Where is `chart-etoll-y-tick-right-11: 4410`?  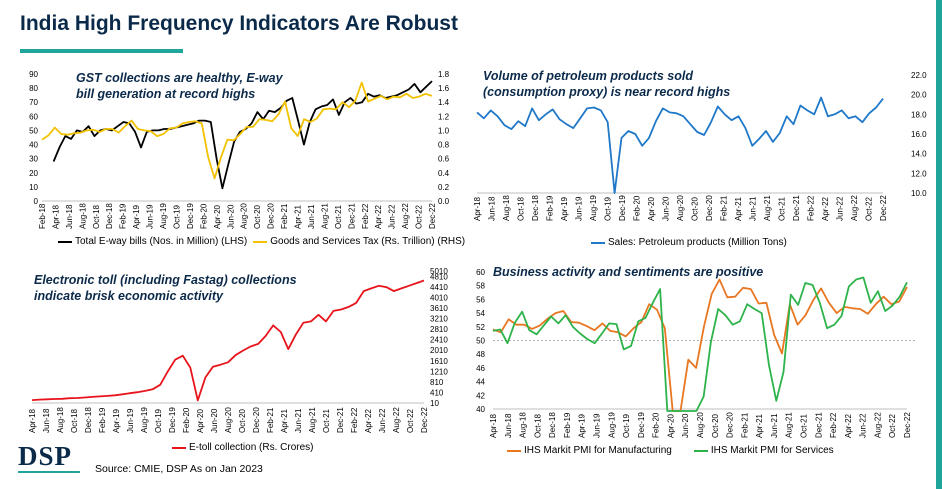 chart-etoll-y-tick-right-11: 4410 is located at coordinates (439, 287).